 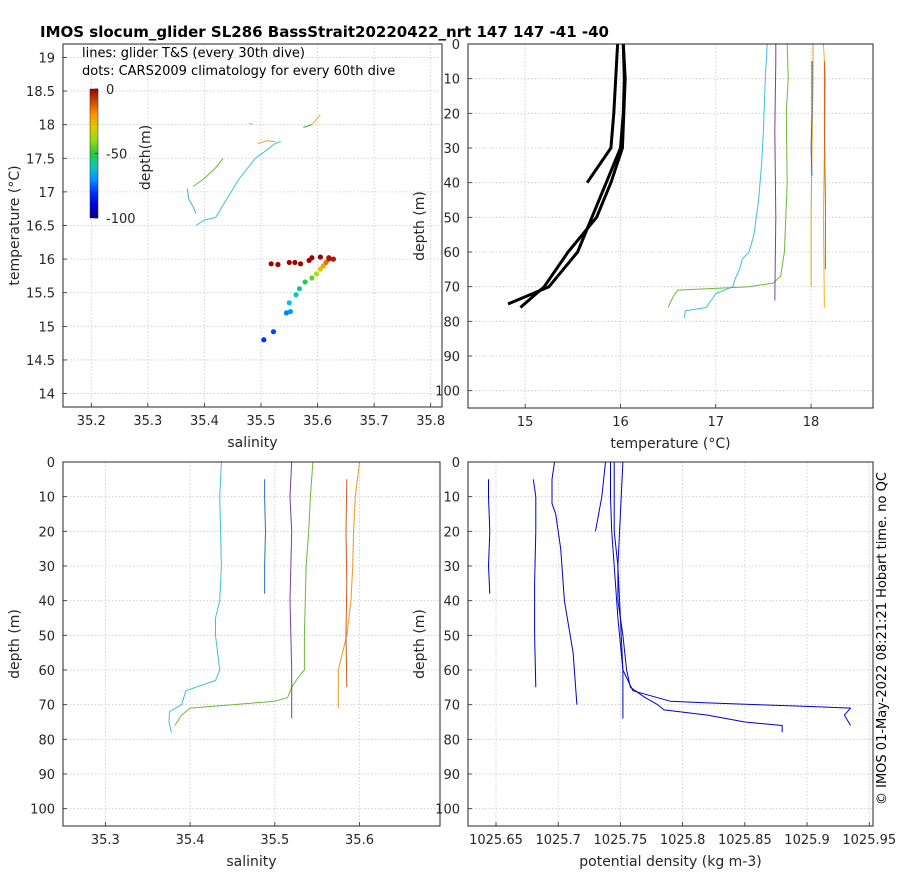 I want to click on colorbar-tick-label: 0, so click(x=110, y=90).